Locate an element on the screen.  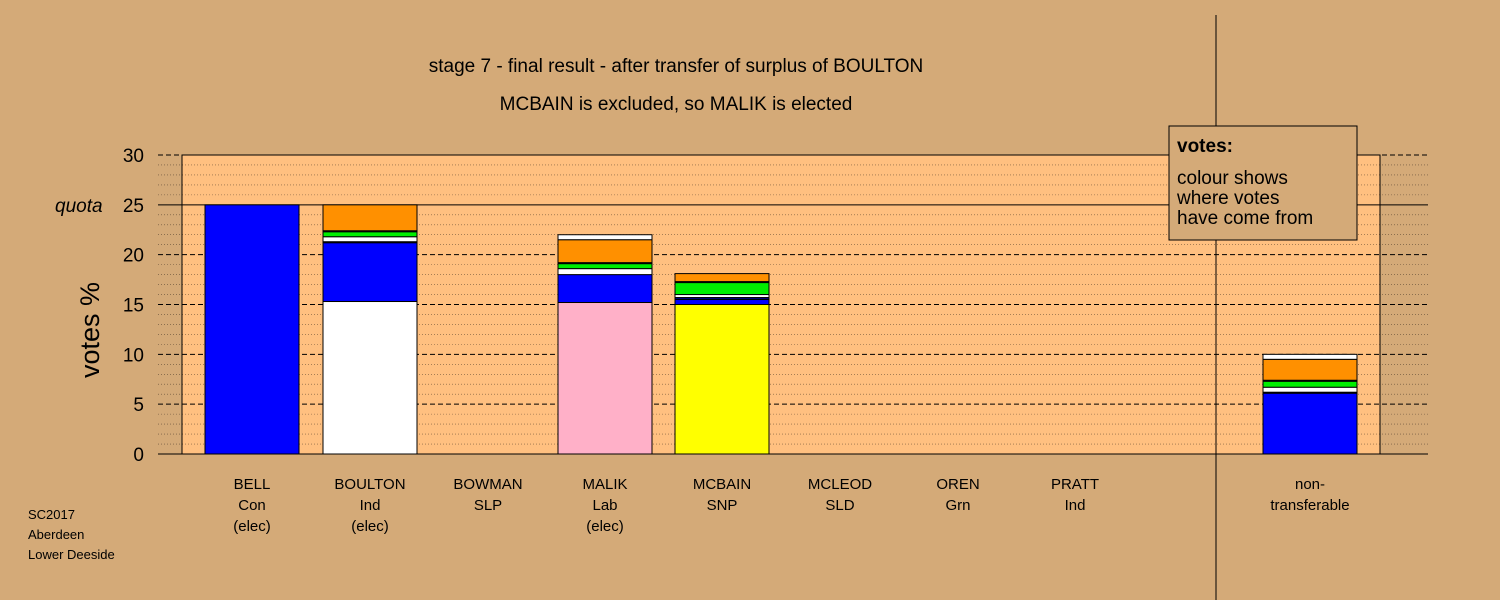
category-label: BOULTON is located at coordinates (369, 484).